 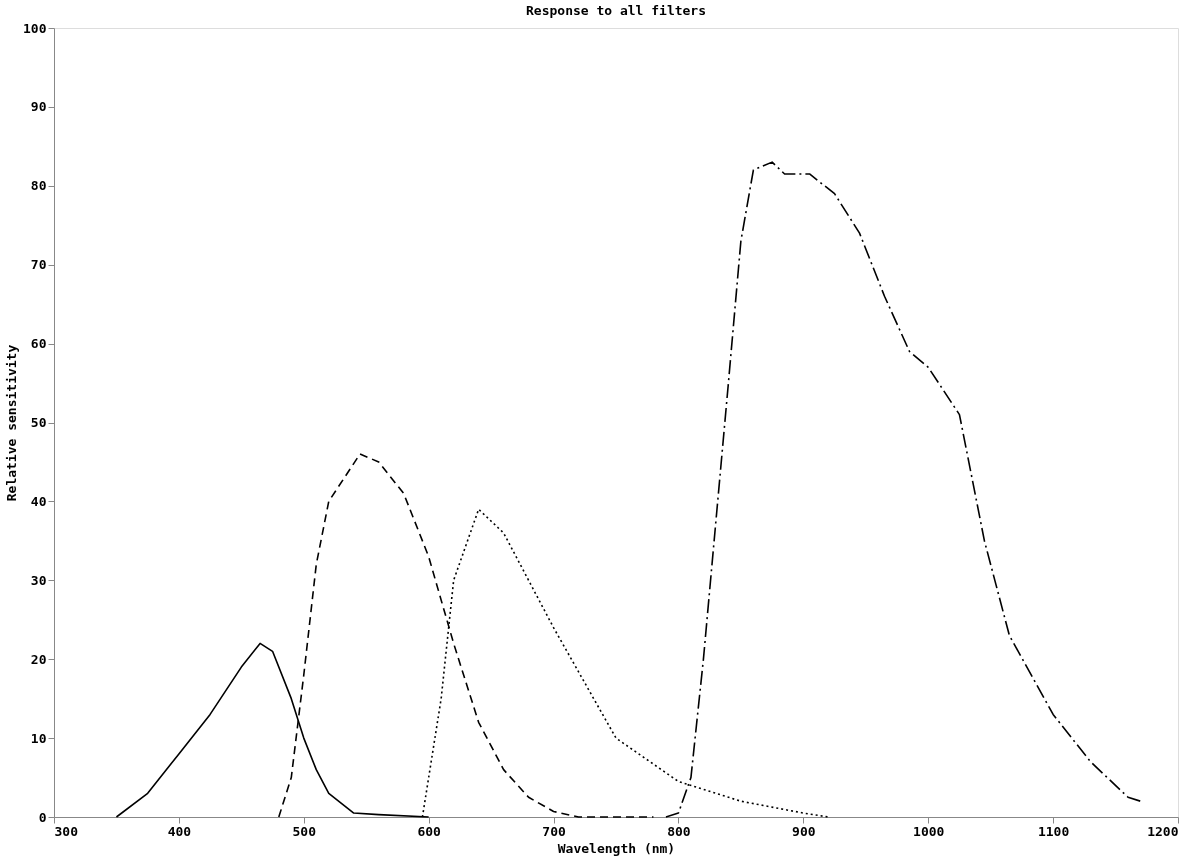 I want to click on x-tick-label: 400, so click(x=179, y=831).